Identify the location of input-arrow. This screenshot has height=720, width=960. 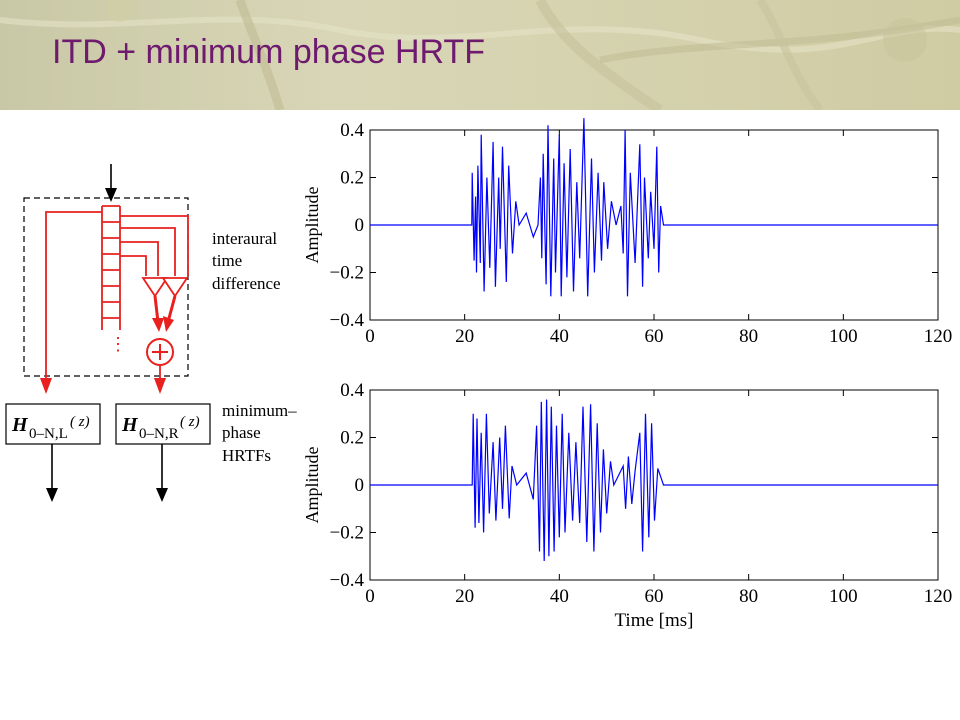
(111, 183).